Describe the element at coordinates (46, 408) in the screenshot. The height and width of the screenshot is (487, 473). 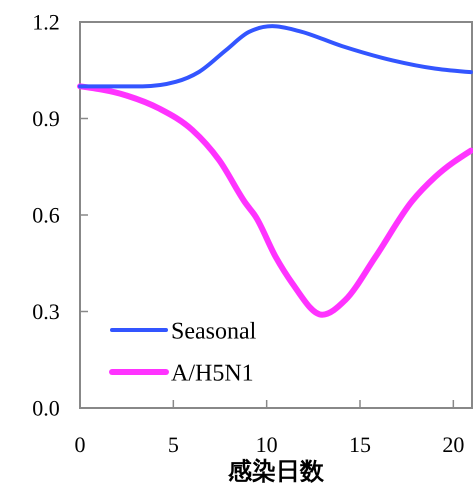
I see `y-tick-label: 0.0` at that location.